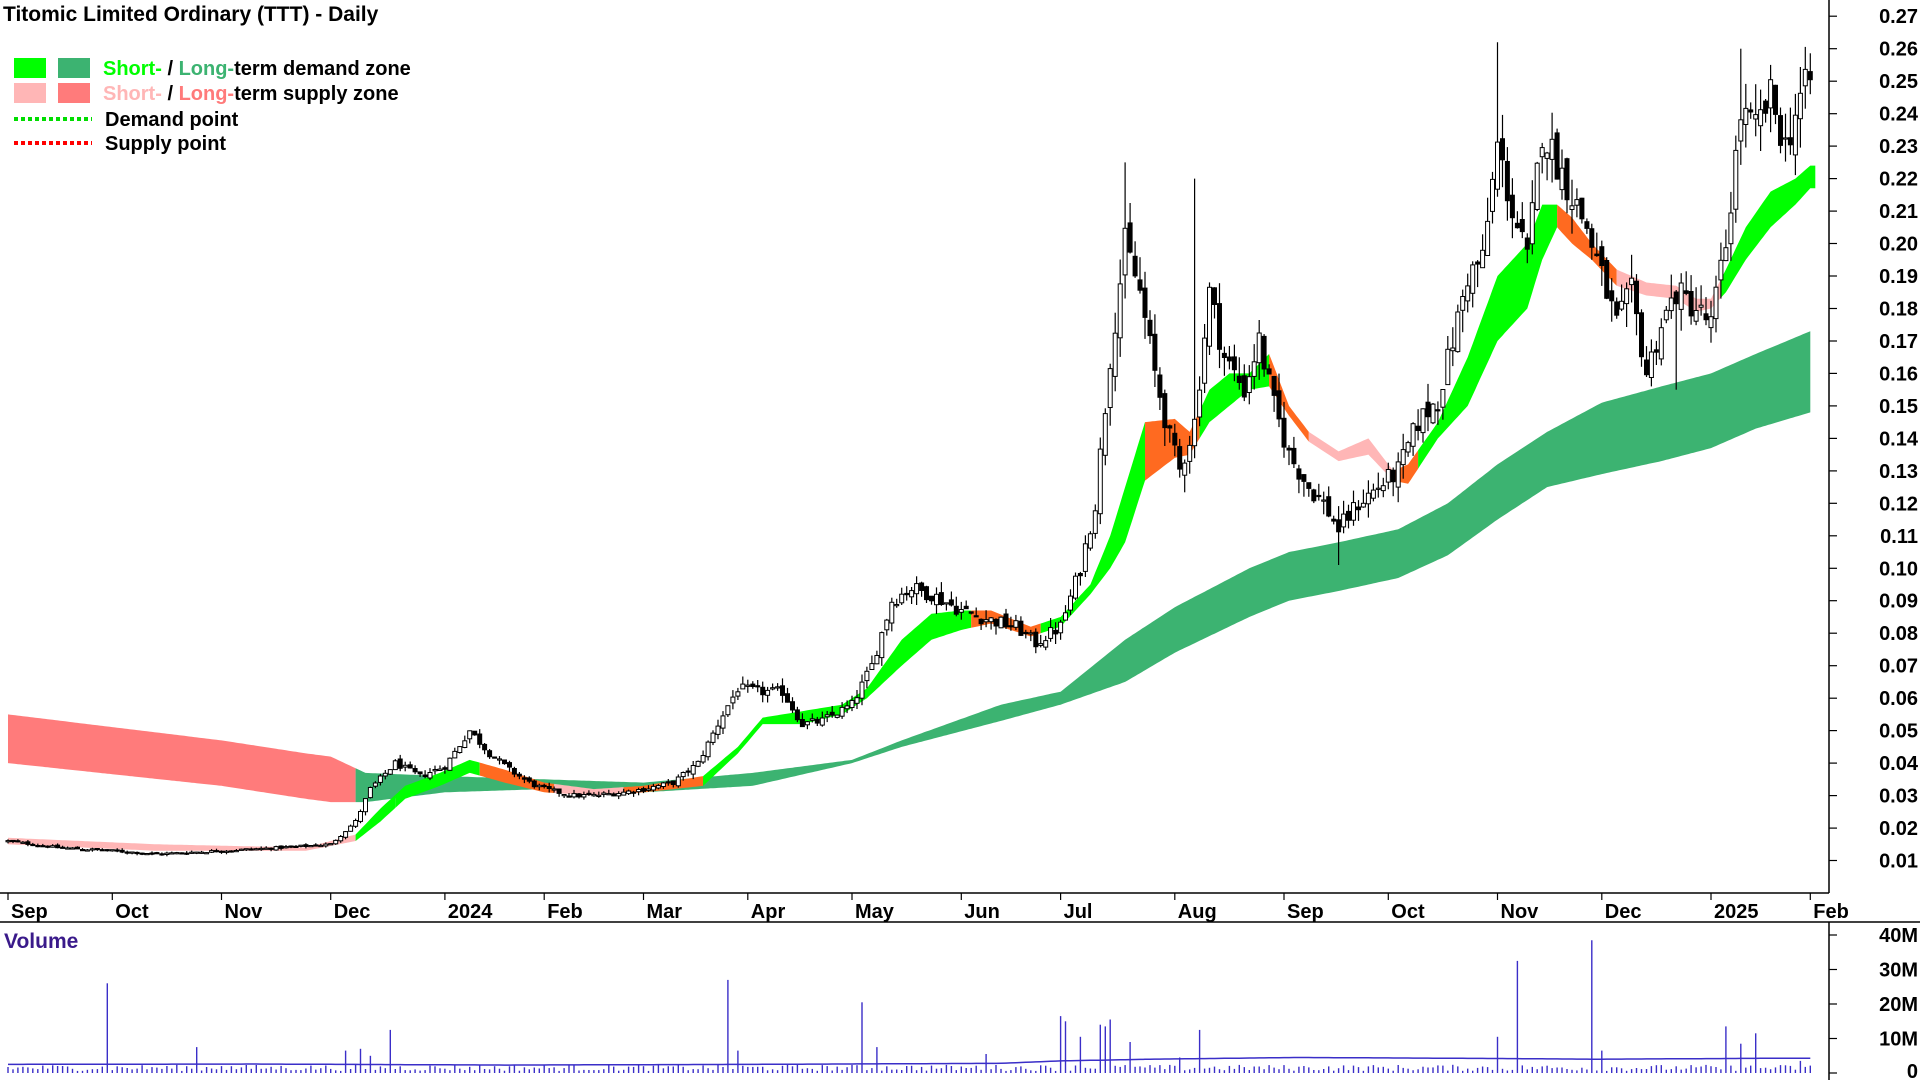  Describe the element at coordinates (1668, 290) in the screenshot. I see `short-term-supply-zone` at that location.